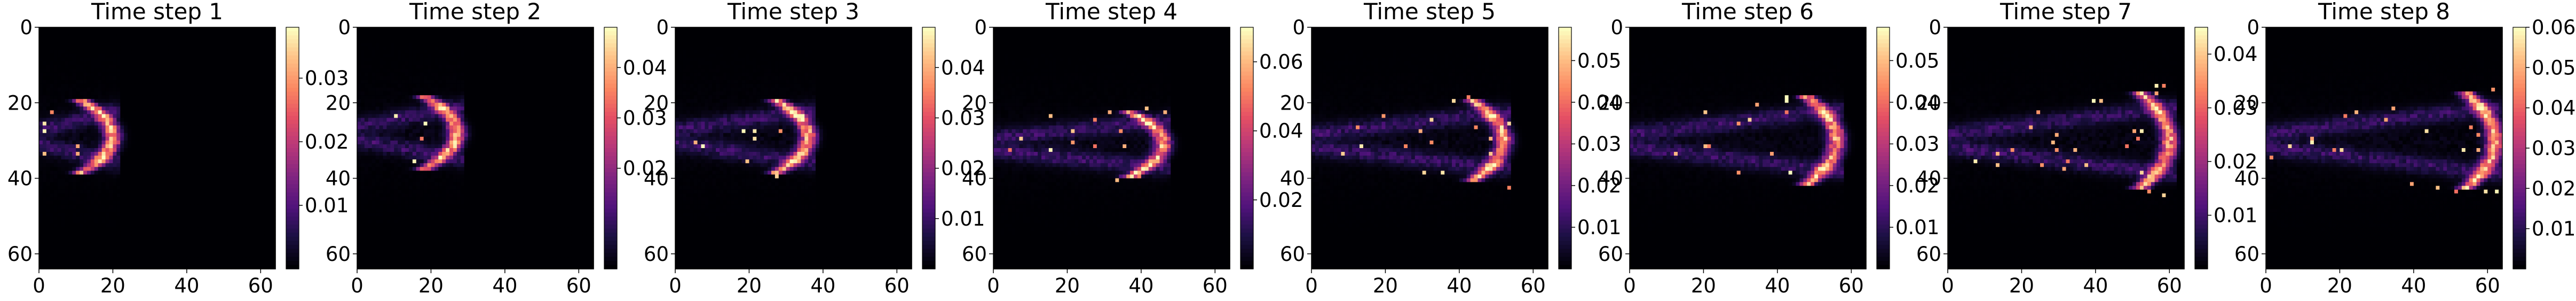  I want to click on plot-frame, so click(157, 148).